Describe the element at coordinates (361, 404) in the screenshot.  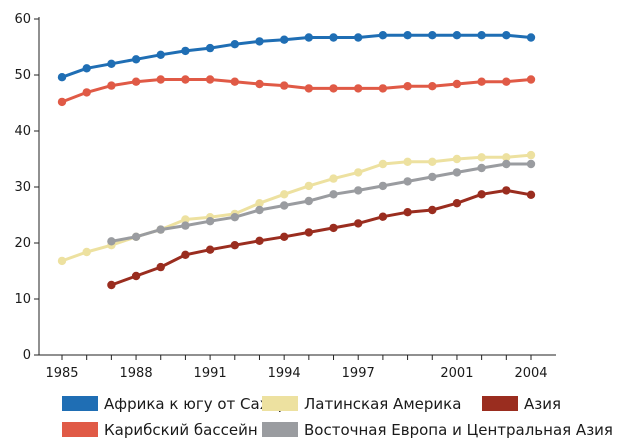
I see `legend-item: Латинская Америка` at that location.